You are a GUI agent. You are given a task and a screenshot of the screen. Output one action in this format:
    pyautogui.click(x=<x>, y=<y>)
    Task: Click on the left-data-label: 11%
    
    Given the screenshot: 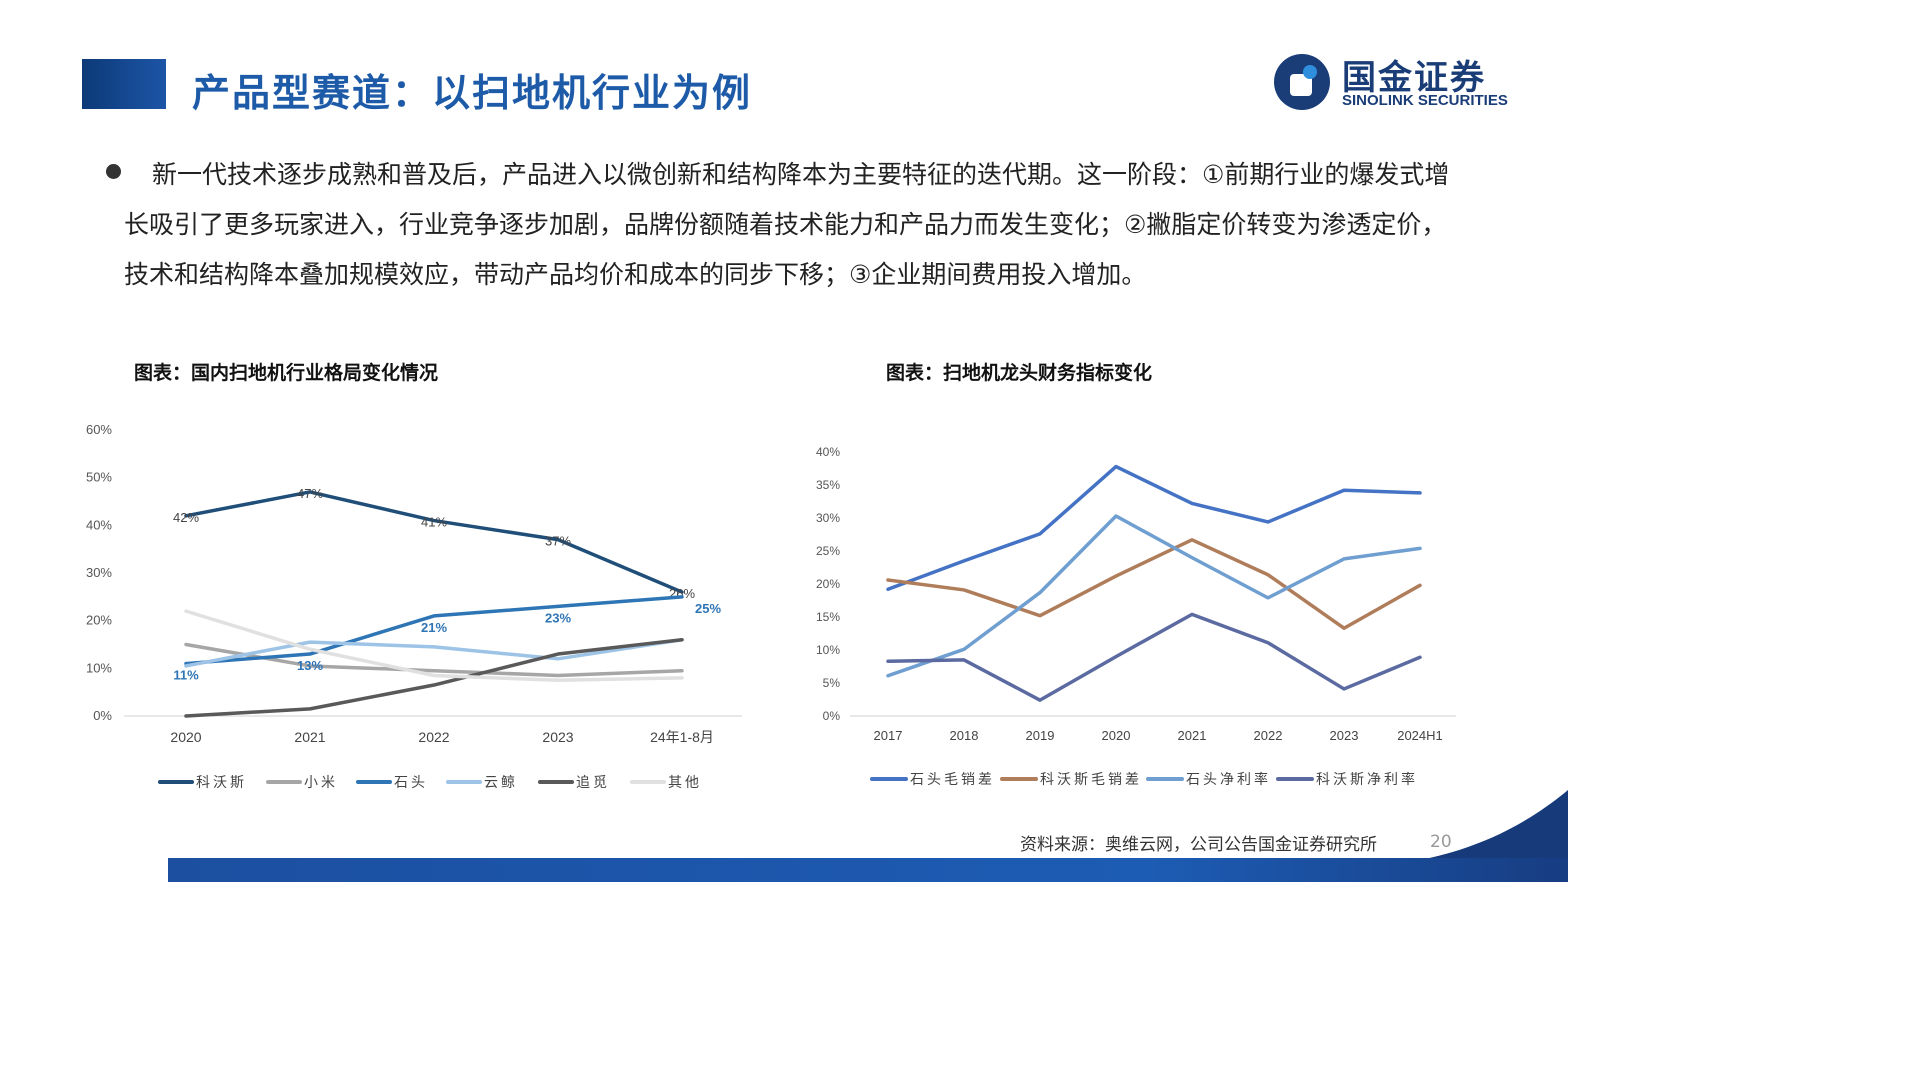 What is the action you would take?
    pyautogui.click(x=186, y=675)
    